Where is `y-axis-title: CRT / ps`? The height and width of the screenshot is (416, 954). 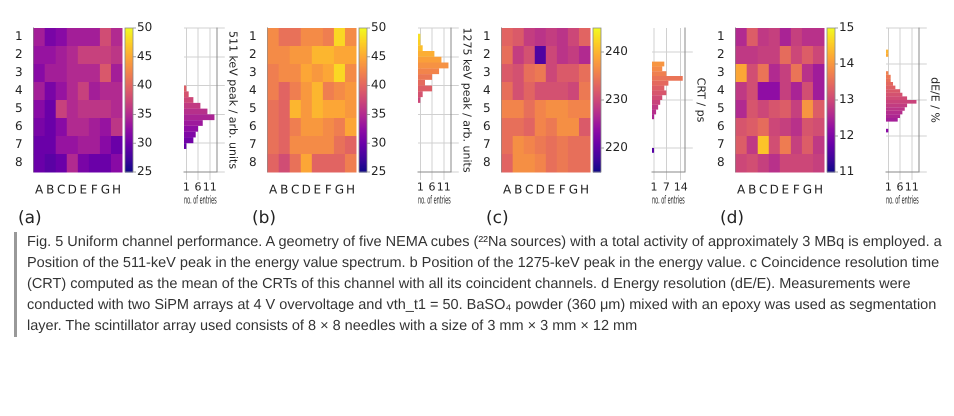 y-axis-title: CRT / ps is located at coordinates (701, 100).